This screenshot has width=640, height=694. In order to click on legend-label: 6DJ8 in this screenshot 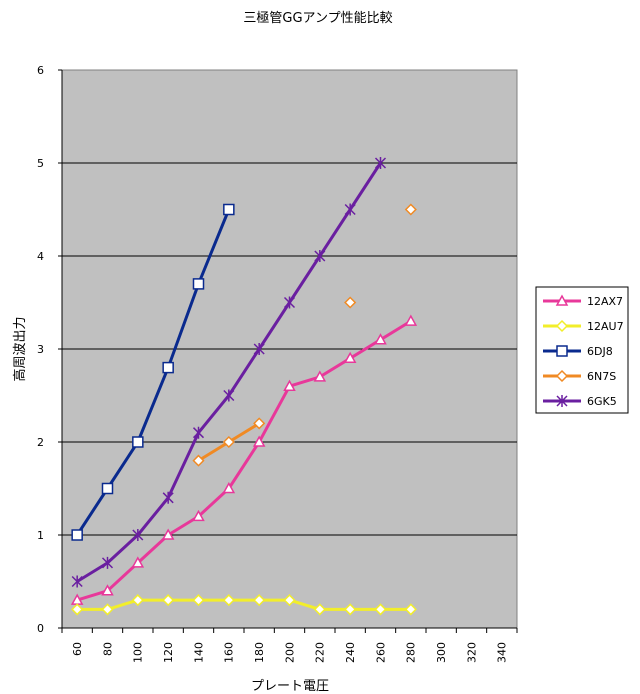, I will do `click(600, 351)`.